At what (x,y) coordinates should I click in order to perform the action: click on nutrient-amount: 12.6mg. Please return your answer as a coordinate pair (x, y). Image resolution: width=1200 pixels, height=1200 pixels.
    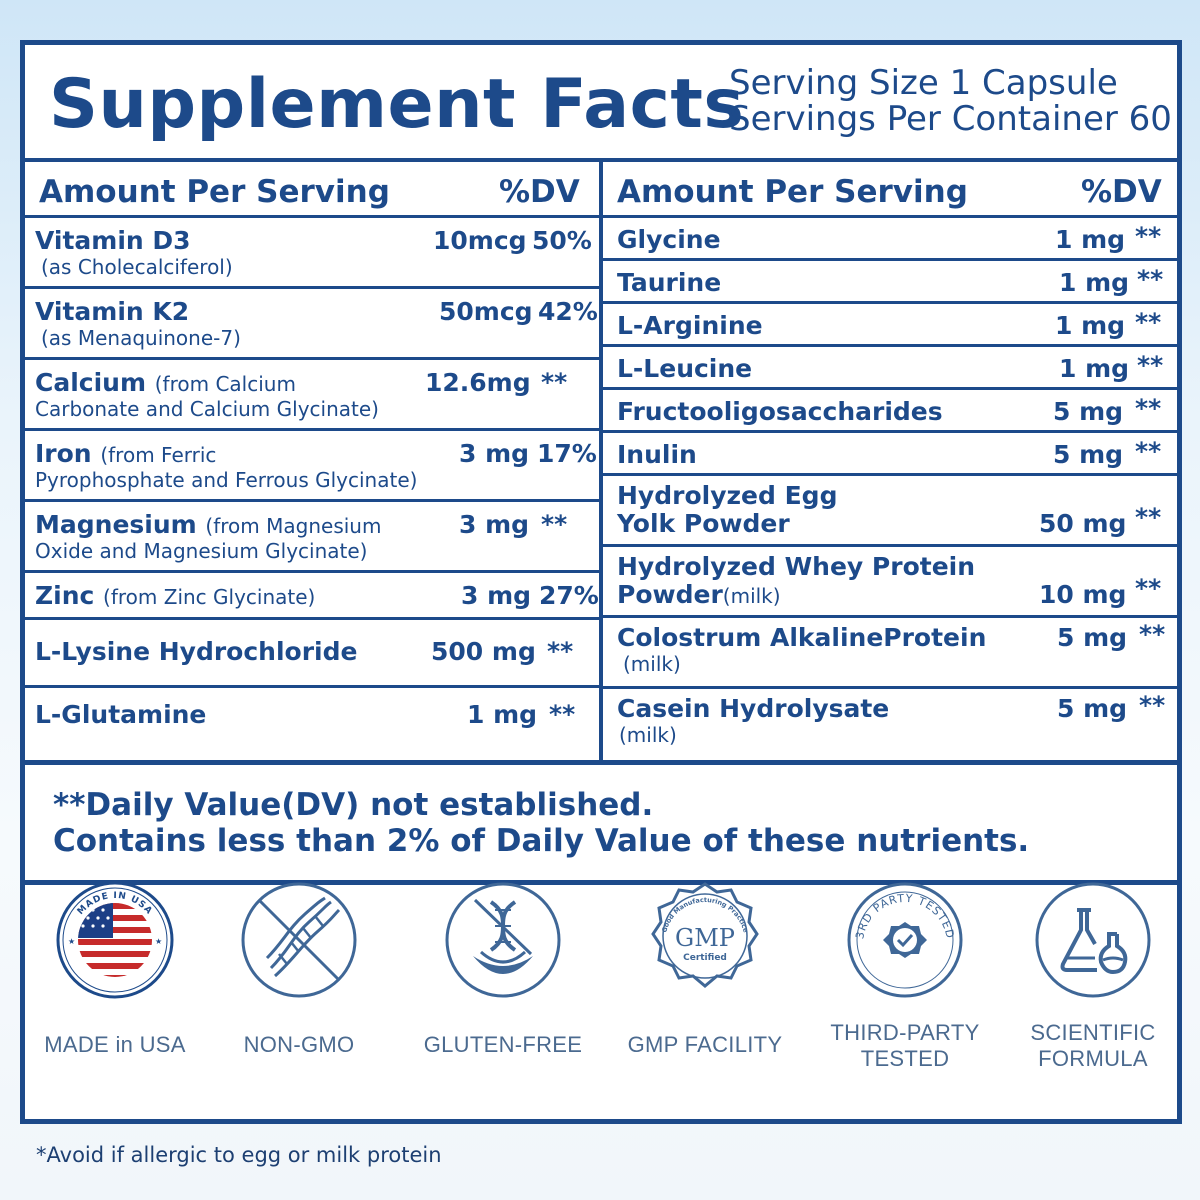
    Looking at the image, I should click on (478, 382).